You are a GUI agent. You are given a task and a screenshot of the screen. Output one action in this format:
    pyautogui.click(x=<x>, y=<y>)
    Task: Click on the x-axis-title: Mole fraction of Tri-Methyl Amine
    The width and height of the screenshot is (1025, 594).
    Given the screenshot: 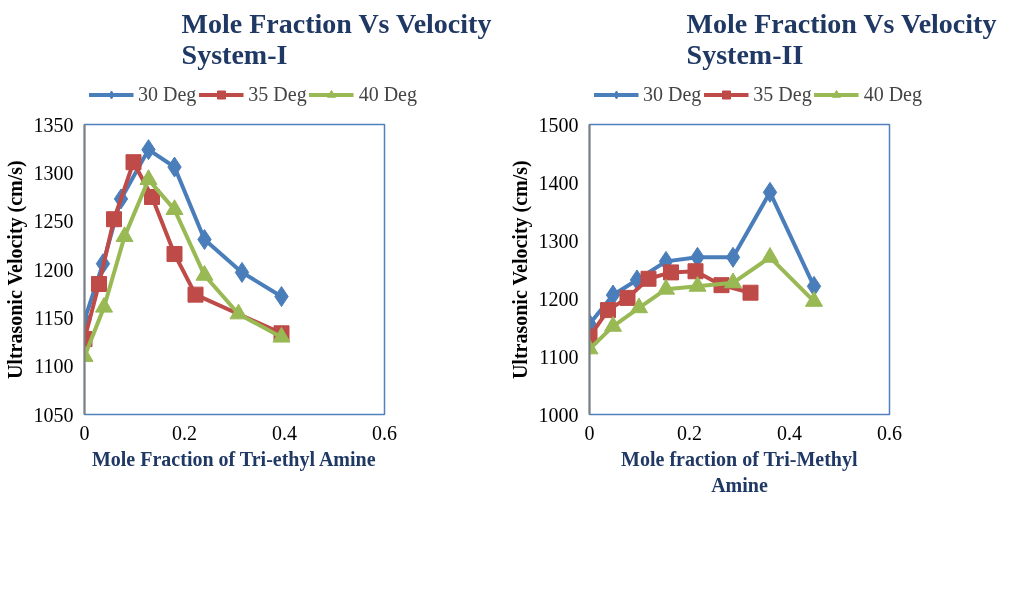 What is the action you would take?
    pyautogui.click(x=739, y=471)
    